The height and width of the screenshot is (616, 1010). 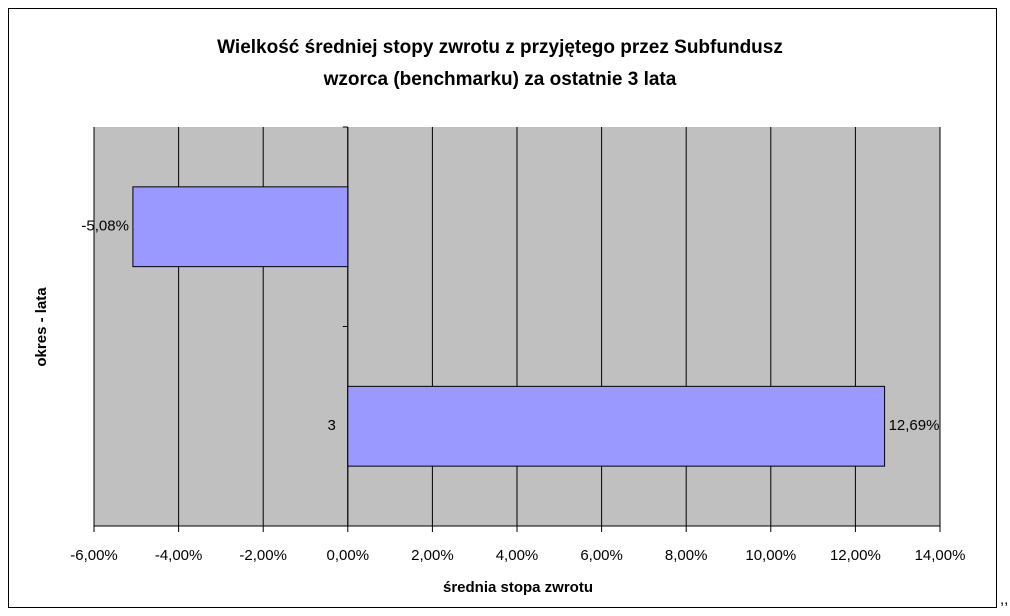 I want to click on x-tick-label: -4,00%, so click(x=179, y=555).